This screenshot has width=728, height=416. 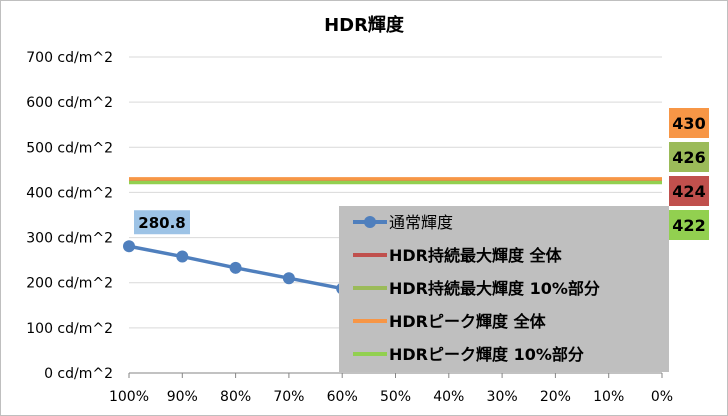 I want to click on x-tick-label: 50%, so click(x=395, y=397).